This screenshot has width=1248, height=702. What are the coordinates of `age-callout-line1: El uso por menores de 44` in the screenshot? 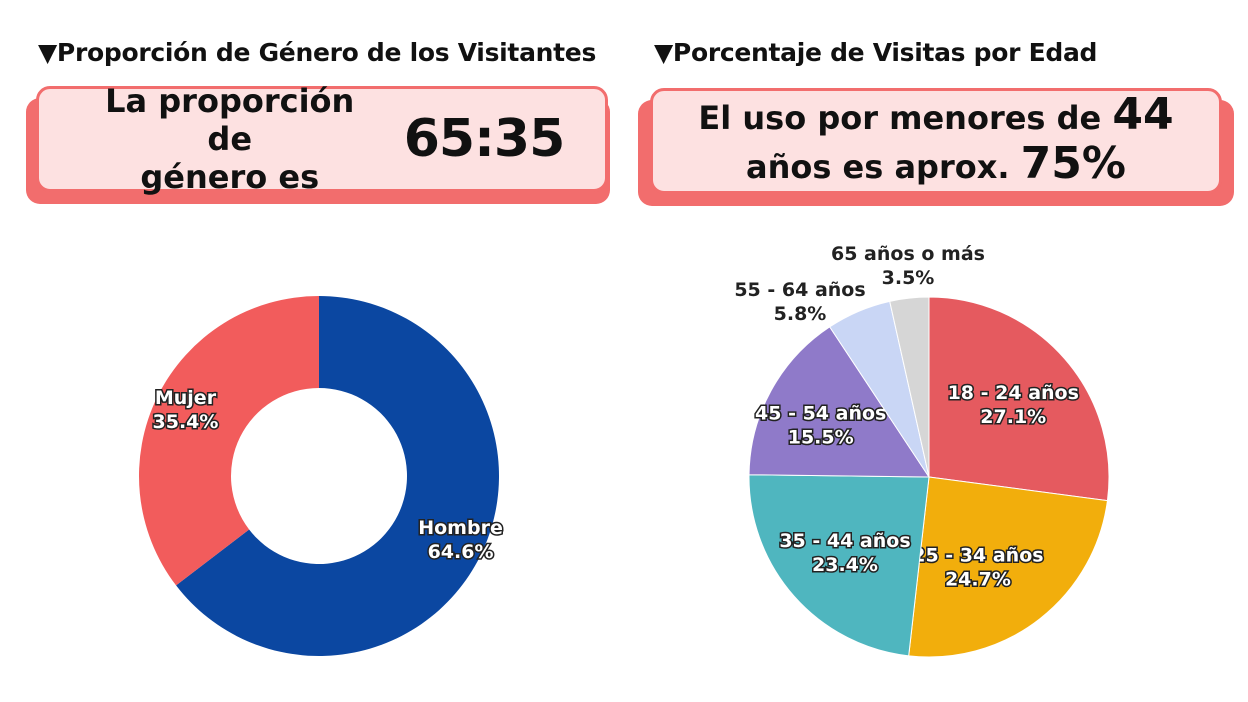 It's located at (935, 116).